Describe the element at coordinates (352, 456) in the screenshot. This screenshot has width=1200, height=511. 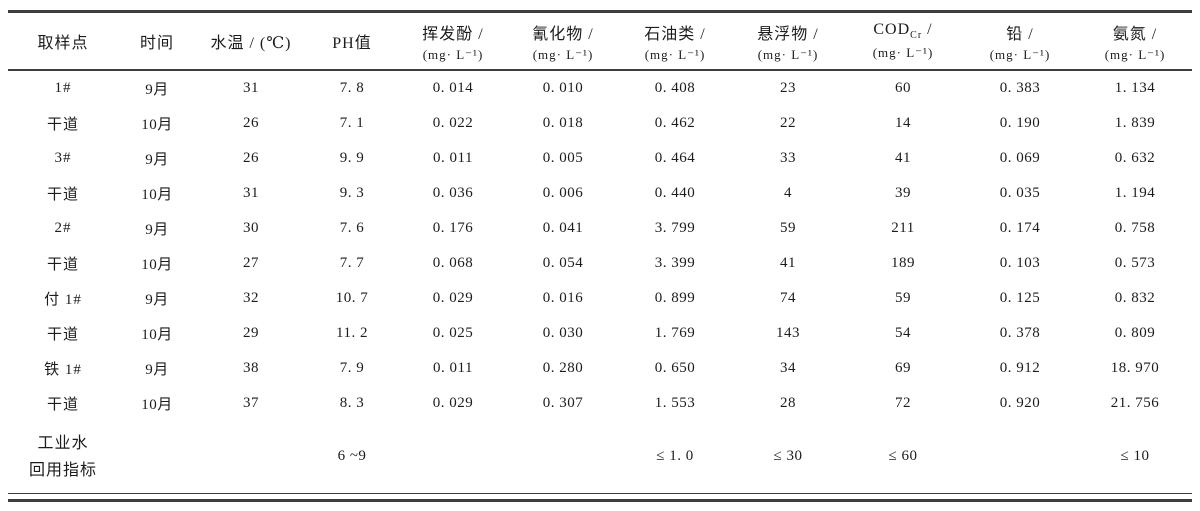
I see `cell-ph-value: 6 ~9` at that location.